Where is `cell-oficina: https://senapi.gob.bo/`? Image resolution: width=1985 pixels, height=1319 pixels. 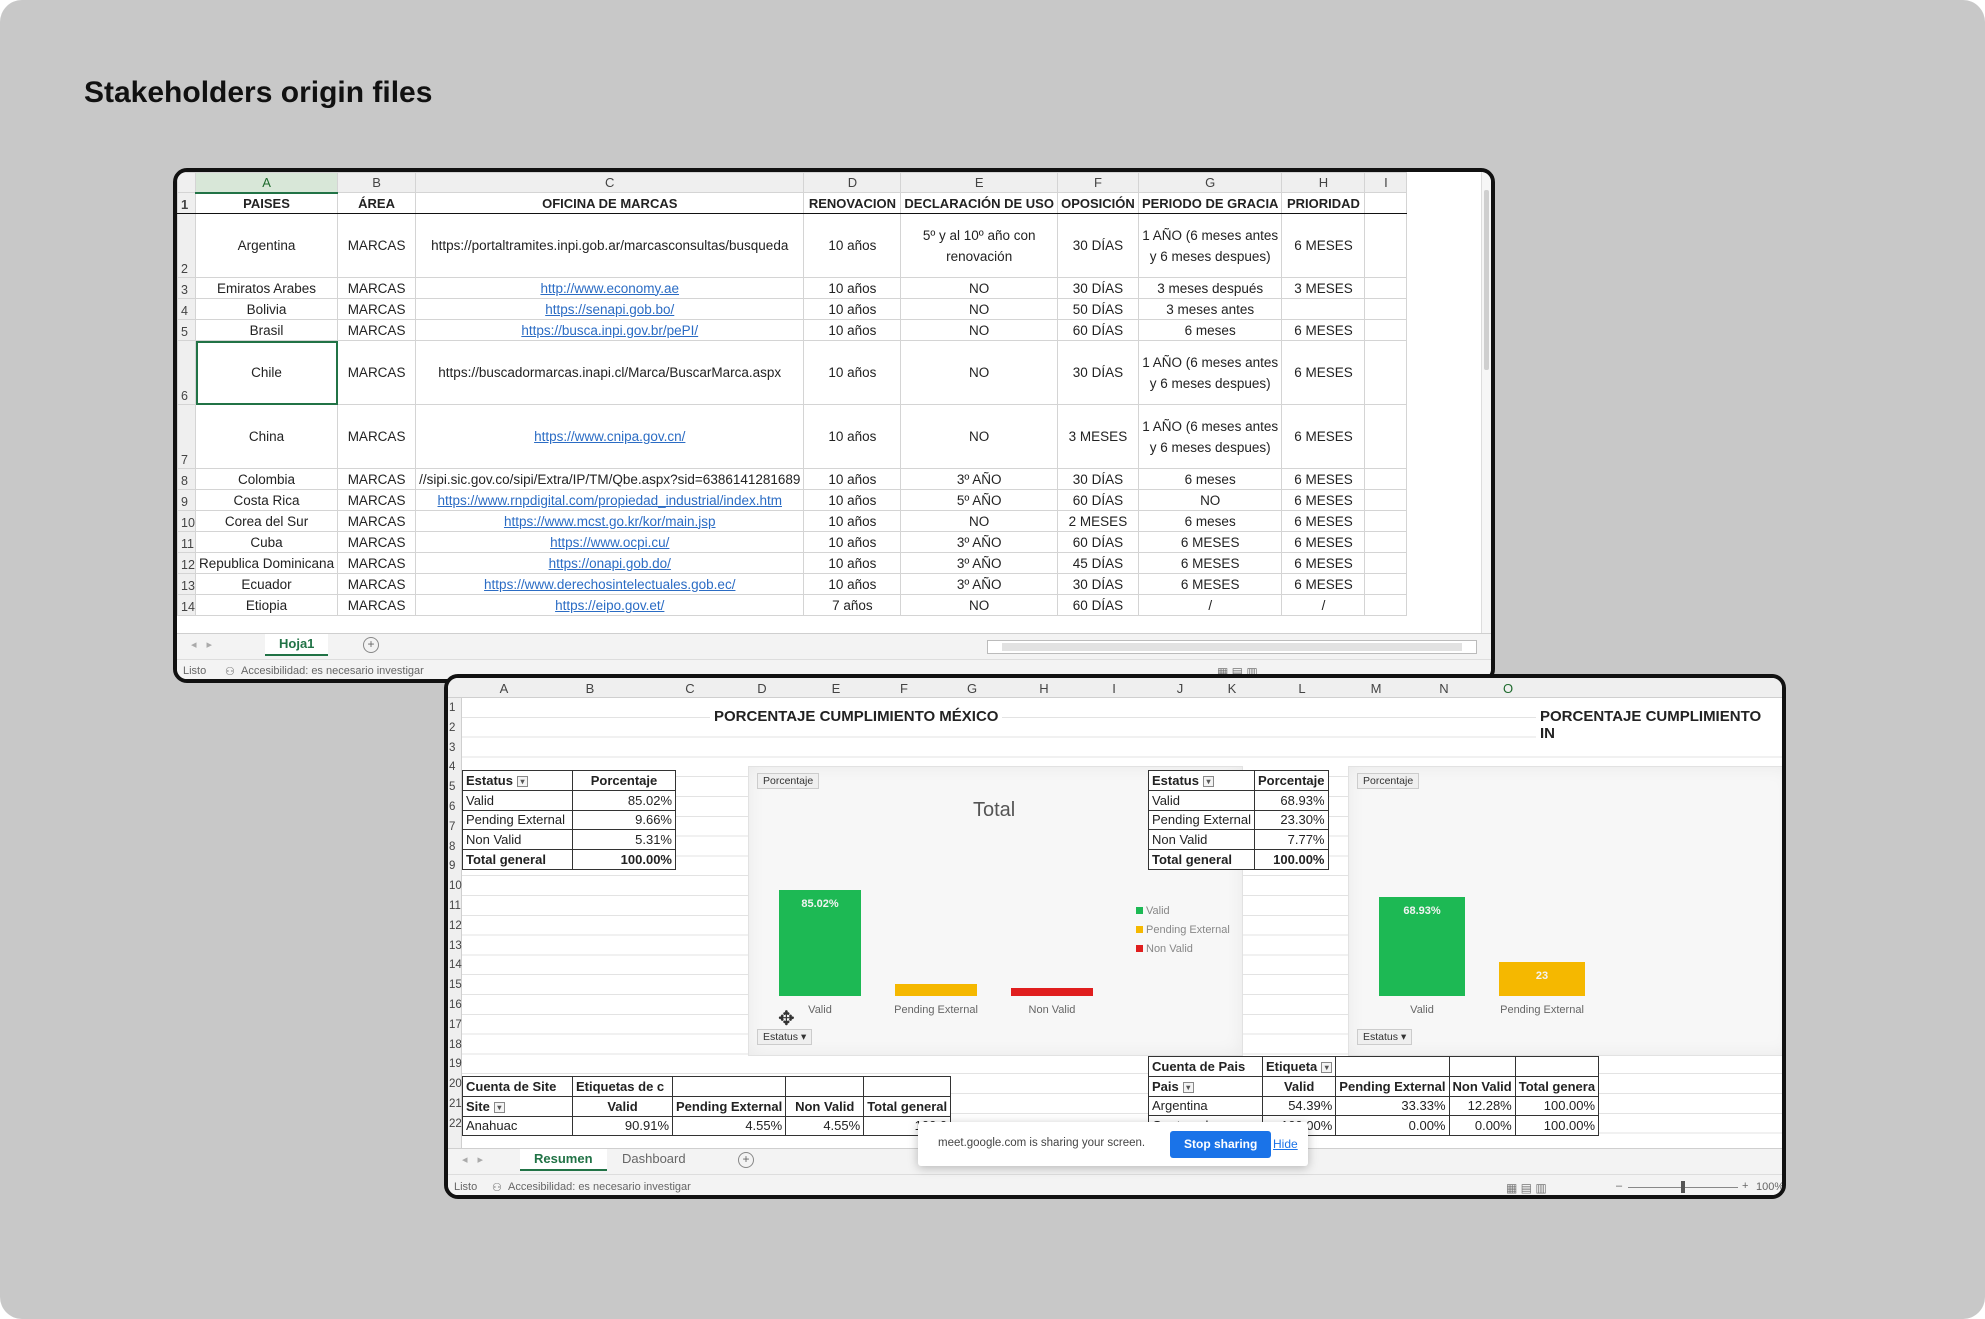
cell-oficina: https://senapi.gob.bo/ is located at coordinates (610, 309).